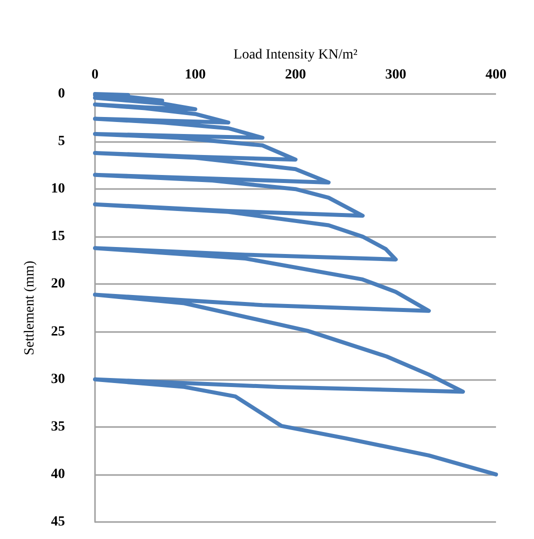 The image size is (534, 539). What do you see at coordinates (496, 75) in the screenshot?
I see `x-tick-label: 400` at bounding box center [496, 75].